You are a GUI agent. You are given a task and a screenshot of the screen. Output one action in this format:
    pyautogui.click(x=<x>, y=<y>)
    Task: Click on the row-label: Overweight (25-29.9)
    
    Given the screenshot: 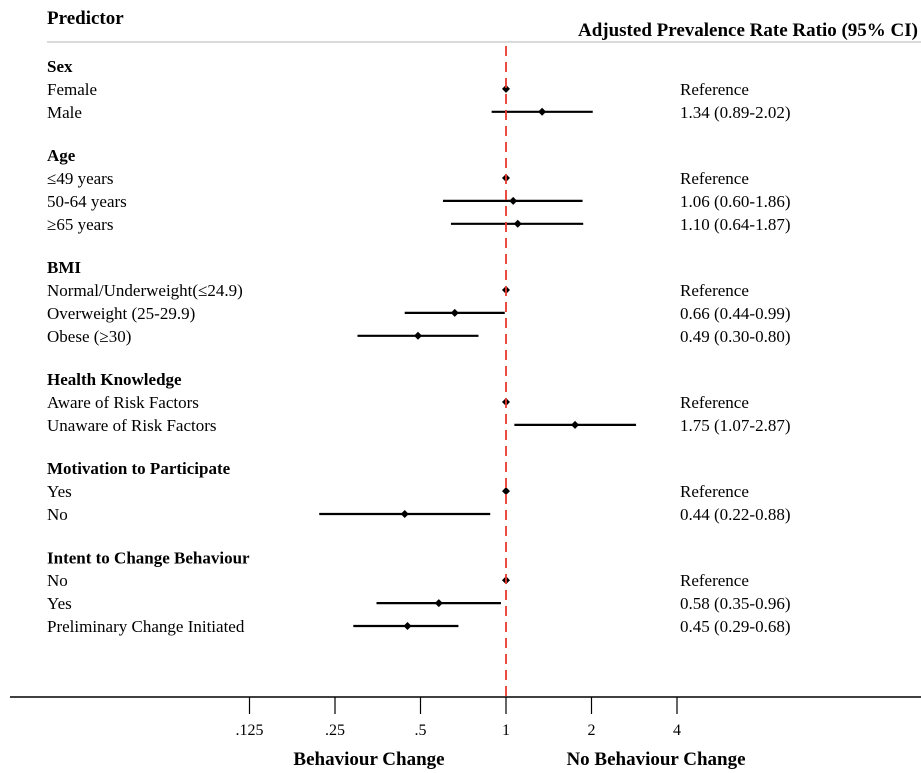 What is the action you would take?
    pyautogui.click(x=121, y=313)
    